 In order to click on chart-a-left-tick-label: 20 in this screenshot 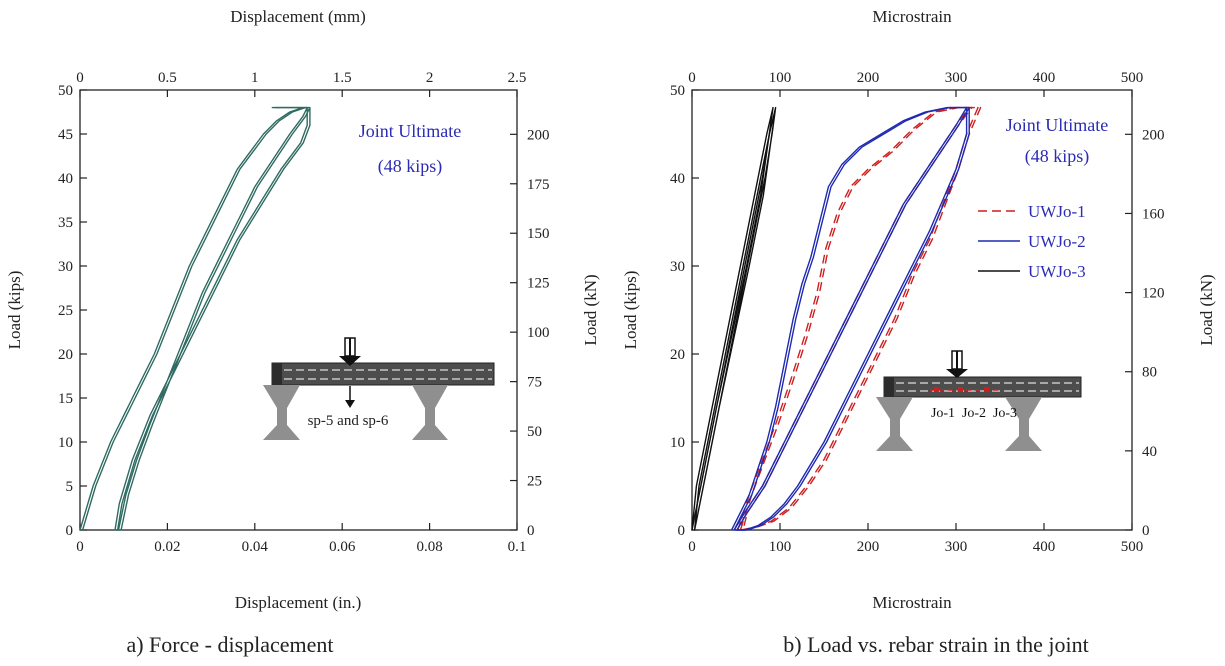, I will do `click(65, 355)`.